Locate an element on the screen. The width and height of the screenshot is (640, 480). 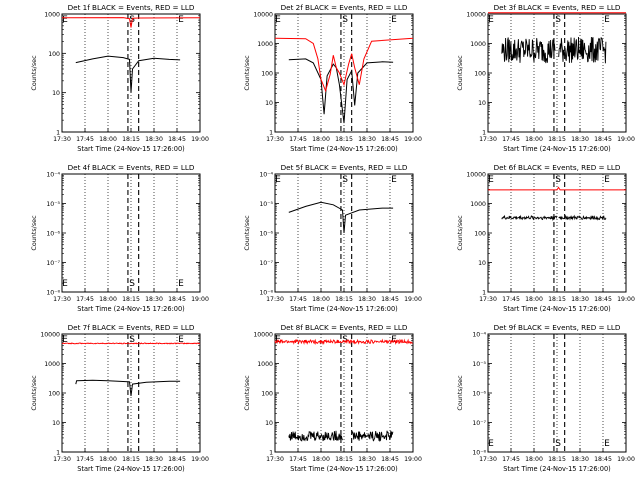
y-tick-label: 10⁻⁷ is located at coordinates (53, 263).